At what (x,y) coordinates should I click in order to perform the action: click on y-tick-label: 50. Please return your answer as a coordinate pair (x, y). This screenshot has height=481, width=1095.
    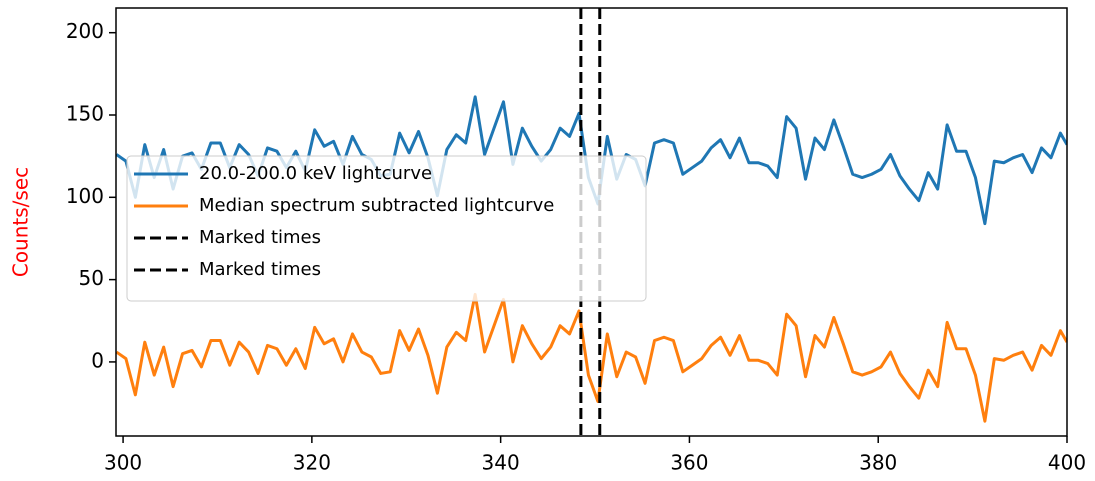
    Looking at the image, I should click on (91, 278).